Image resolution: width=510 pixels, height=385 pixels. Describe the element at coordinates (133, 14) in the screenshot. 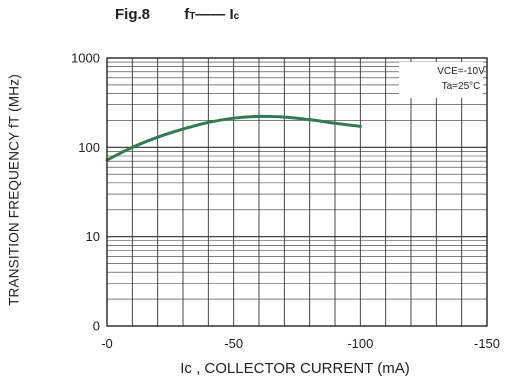

I see `figure-label: Fig.8` at that location.